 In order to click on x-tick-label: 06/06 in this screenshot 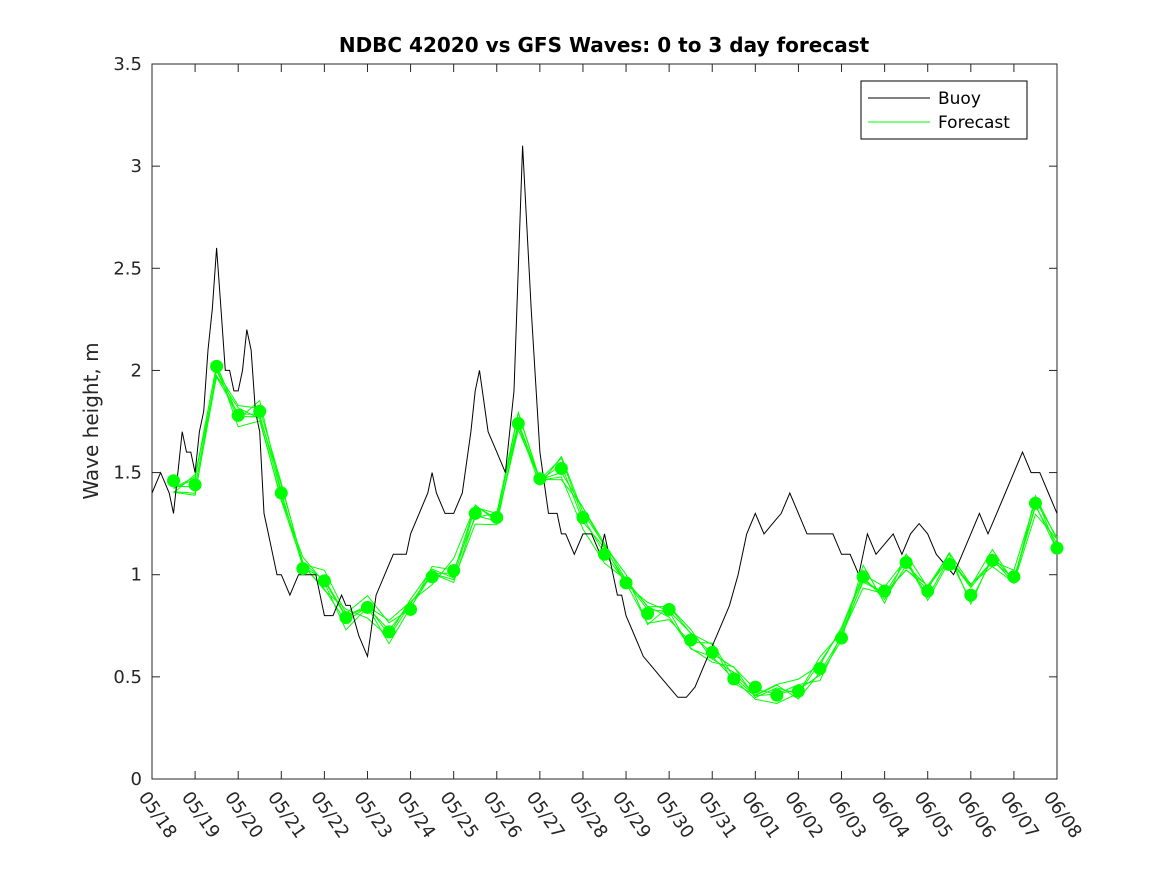, I will do `click(976, 815)`.